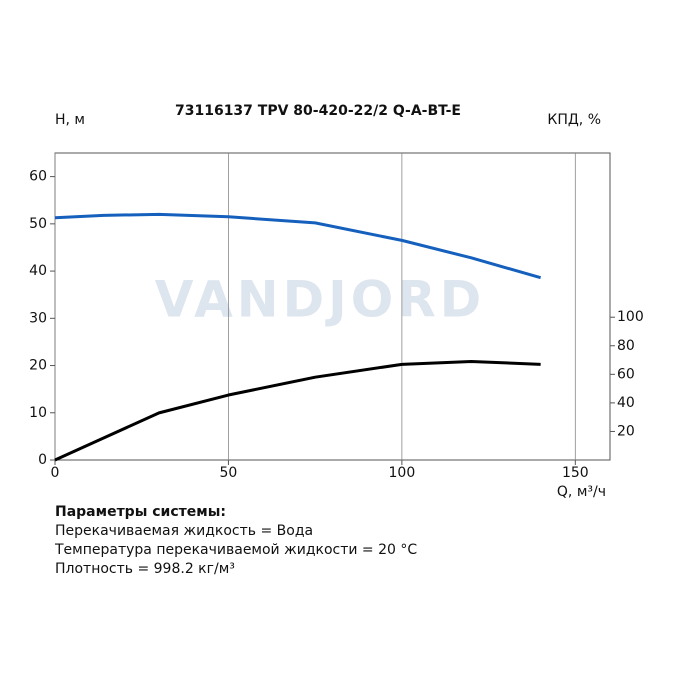 Image resolution: width=681 pixels, height=681 pixels. What do you see at coordinates (38, 318) in the screenshot?
I see `y-tick-label: 30` at bounding box center [38, 318].